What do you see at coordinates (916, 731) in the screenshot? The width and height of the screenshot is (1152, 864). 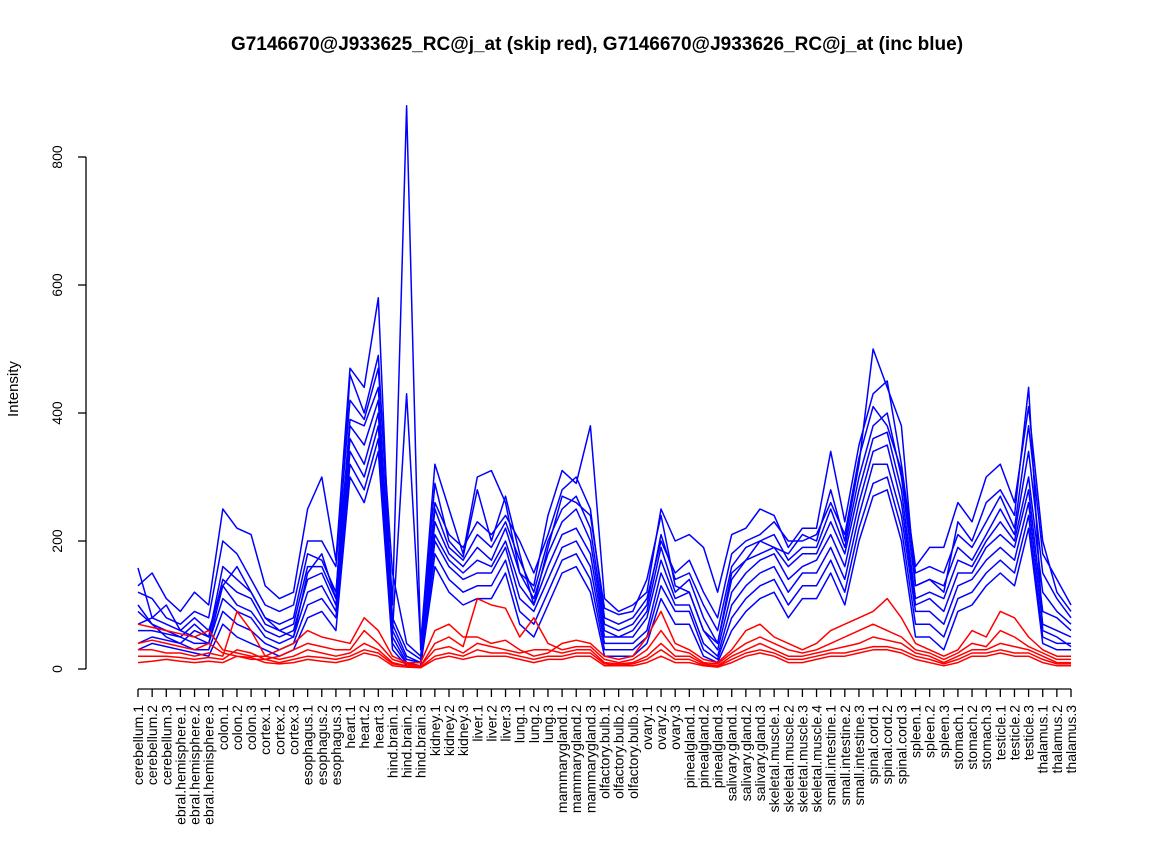 I see `x-tick-label: spleen.1` at bounding box center [916, 731].